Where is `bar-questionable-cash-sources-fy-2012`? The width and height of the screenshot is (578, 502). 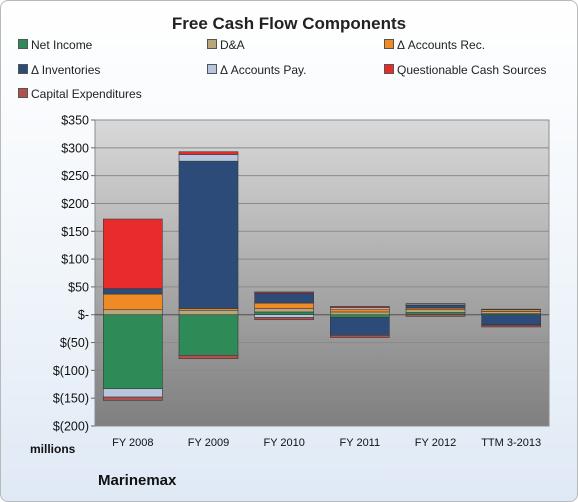
bar-questionable-cash-sources-fy-2012 is located at coordinates (435, 304).